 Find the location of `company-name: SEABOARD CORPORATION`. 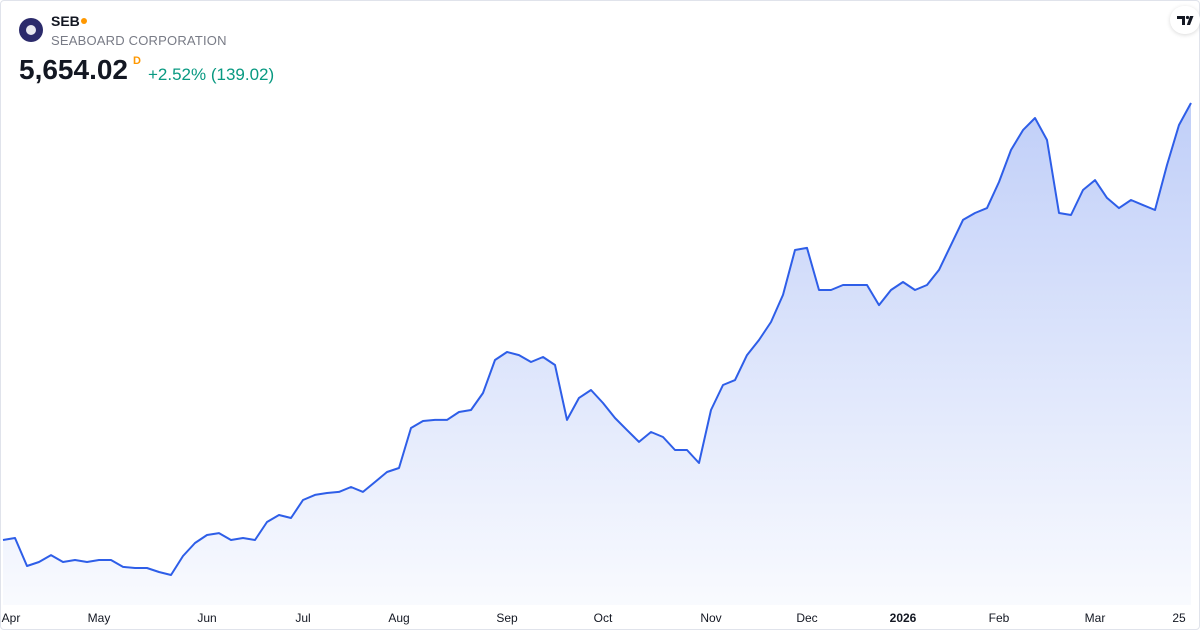

company-name: SEABOARD CORPORATION is located at coordinates (139, 40).